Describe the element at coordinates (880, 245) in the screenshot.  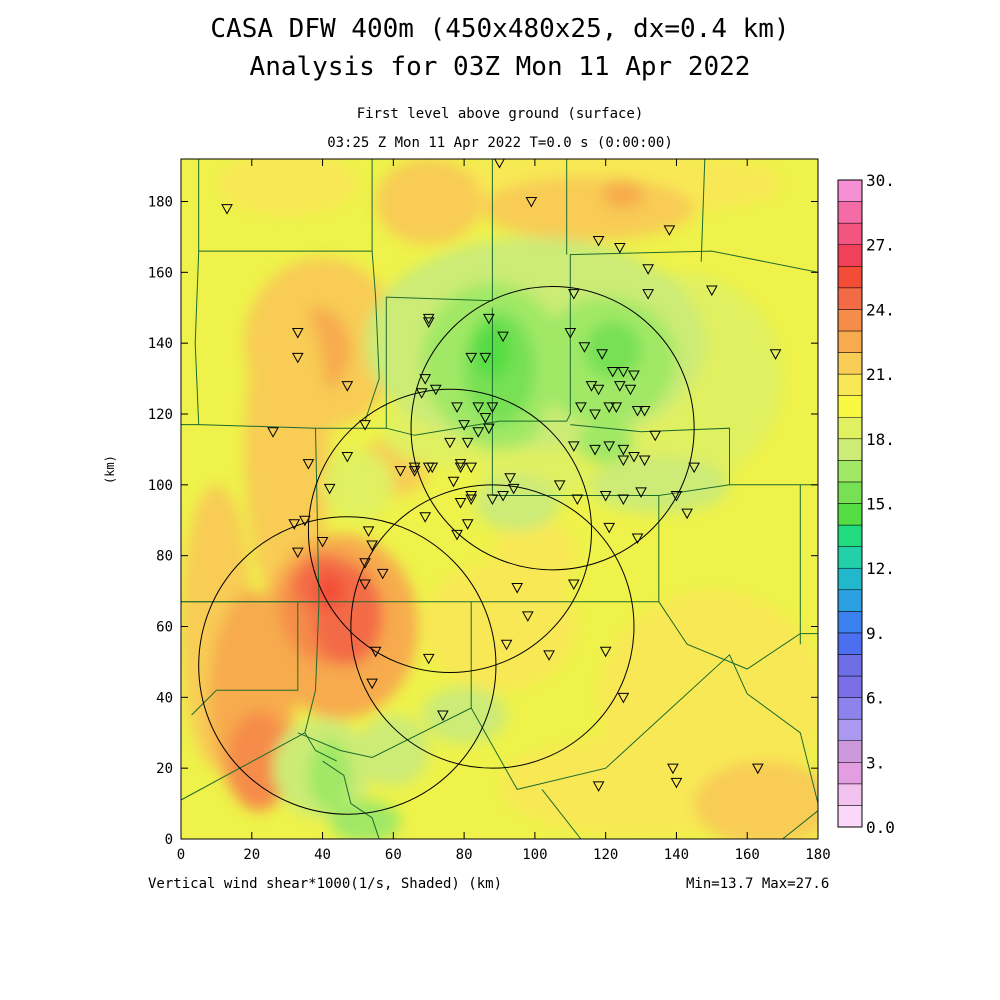
I see `colorbar-label: 27.` at that location.